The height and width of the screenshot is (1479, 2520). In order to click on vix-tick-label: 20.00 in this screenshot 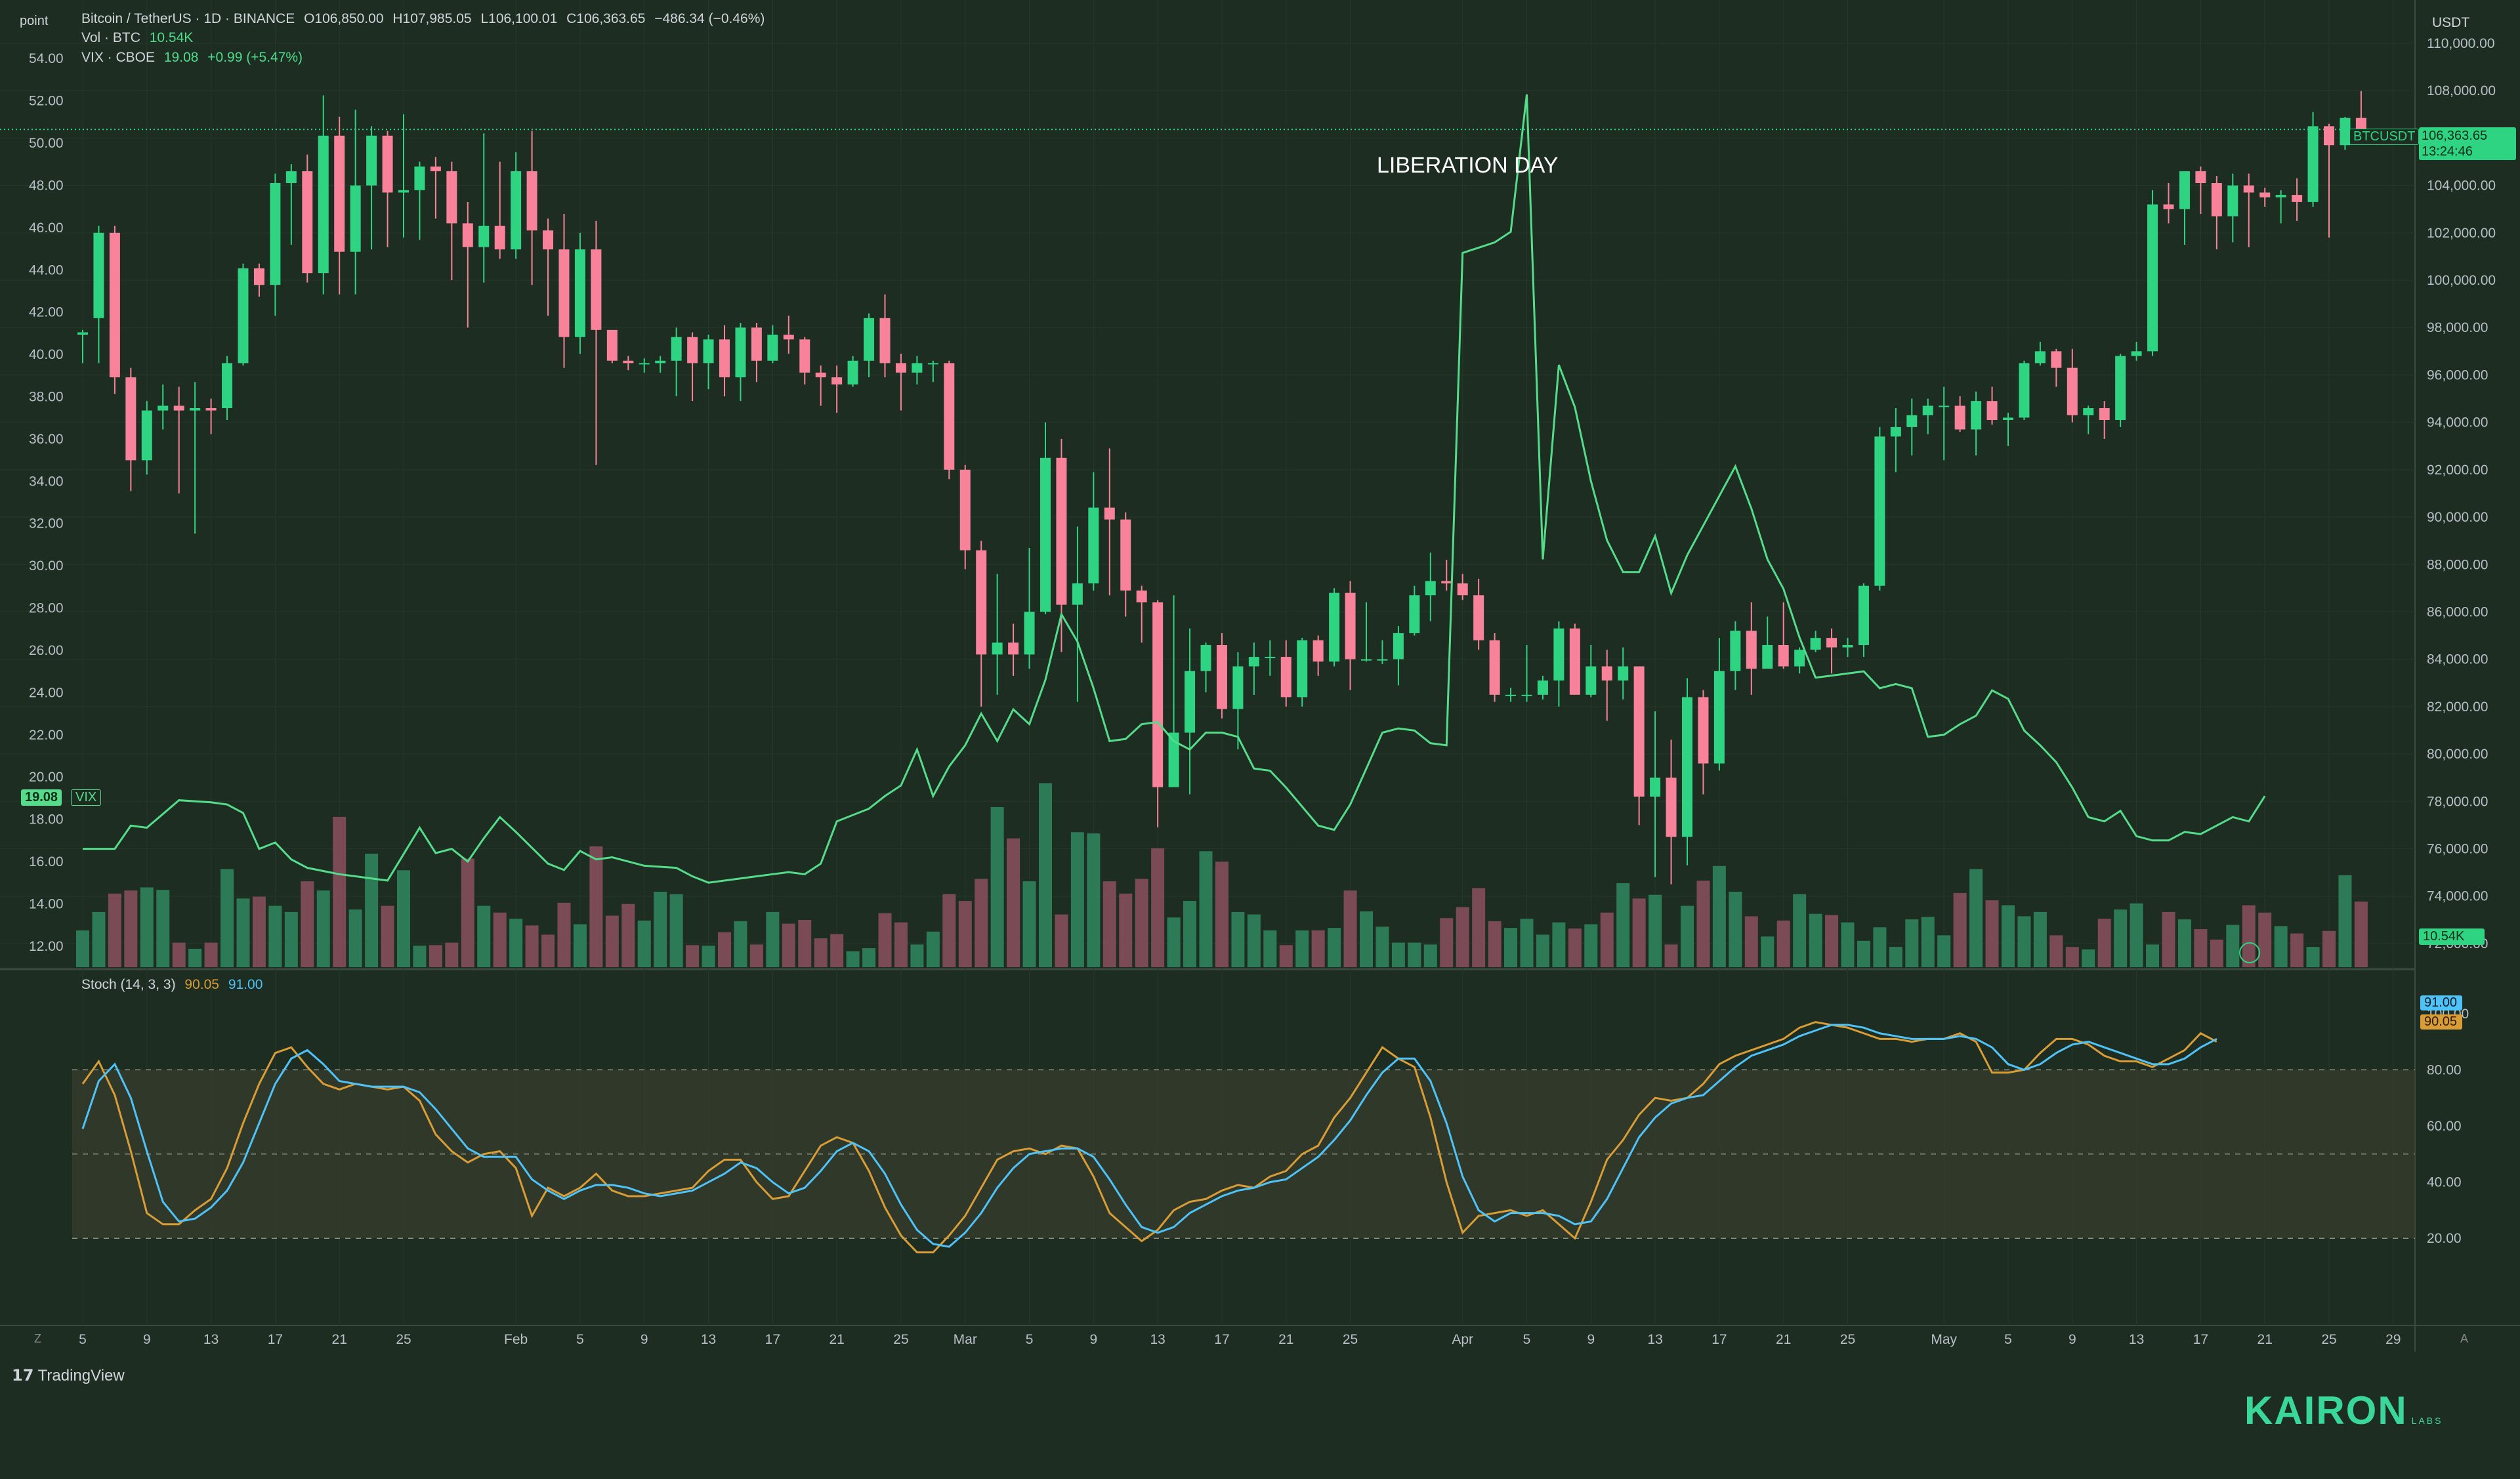, I will do `click(46, 777)`.